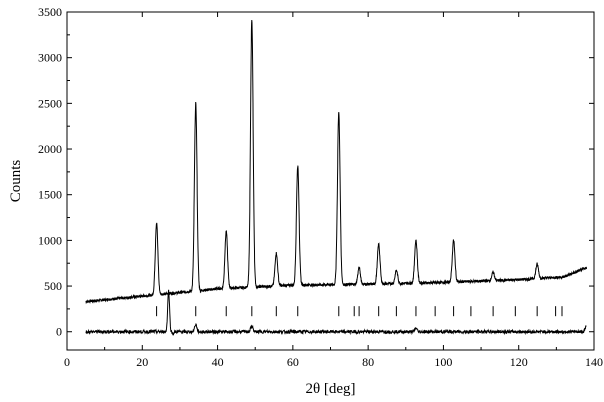 Image resolution: width=604 pixels, height=402 pixels. What do you see at coordinates (50, 195) in the screenshot?
I see `y-tick-label: 1500` at bounding box center [50, 195].